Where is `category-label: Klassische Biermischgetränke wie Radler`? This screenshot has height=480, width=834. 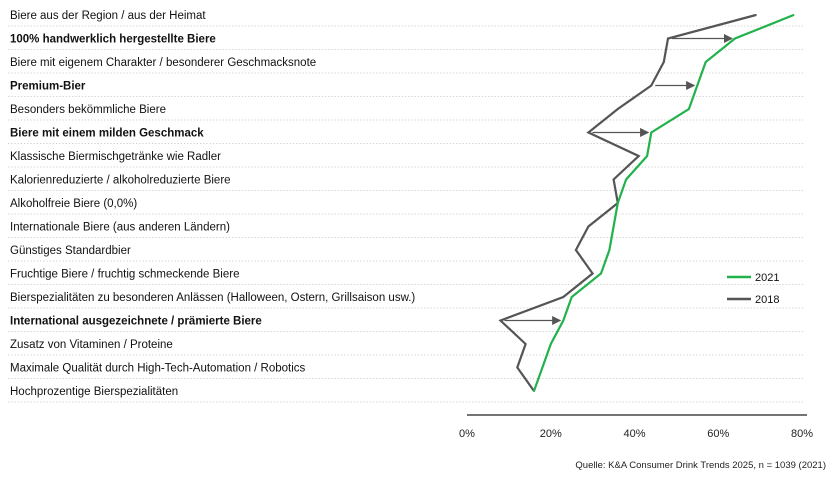 category-label: Klassische Biermischgetränke wie Radler is located at coordinates (115, 157).